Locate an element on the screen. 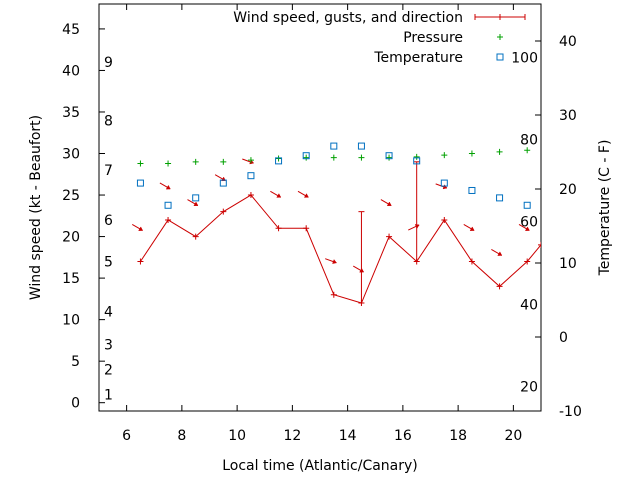 The width and height of the screenshot is (640, 484). x-tick-label: 16 is located at coordinates (403, 436).